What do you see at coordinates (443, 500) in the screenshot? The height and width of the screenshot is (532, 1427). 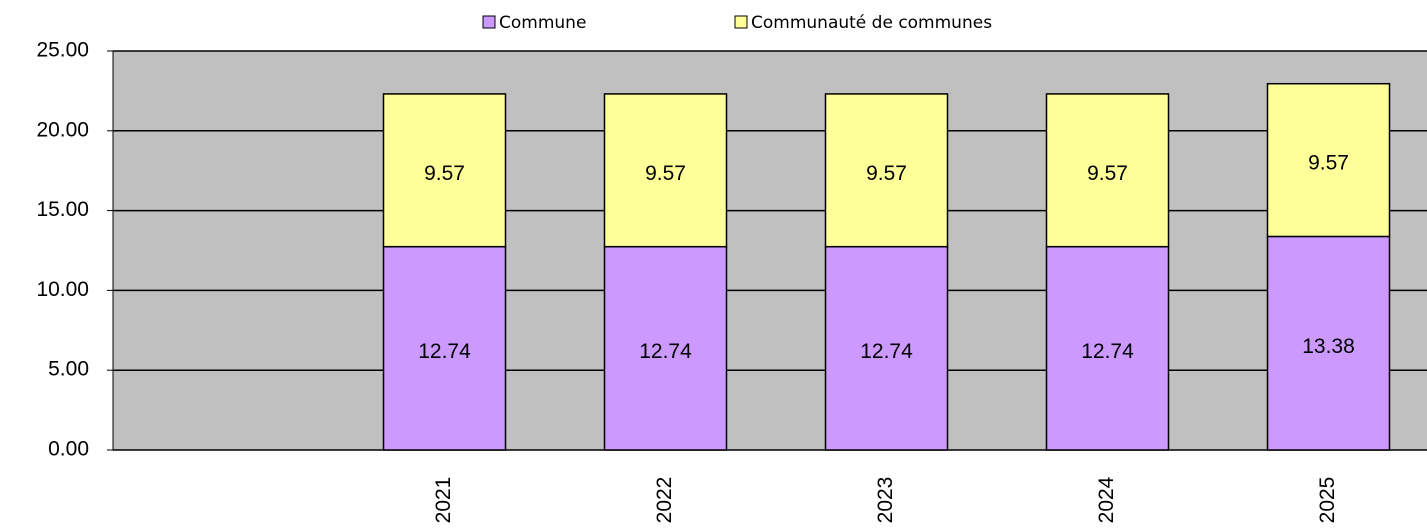 I see `x-tick-label: 2021` at bounding box center [443, 500].